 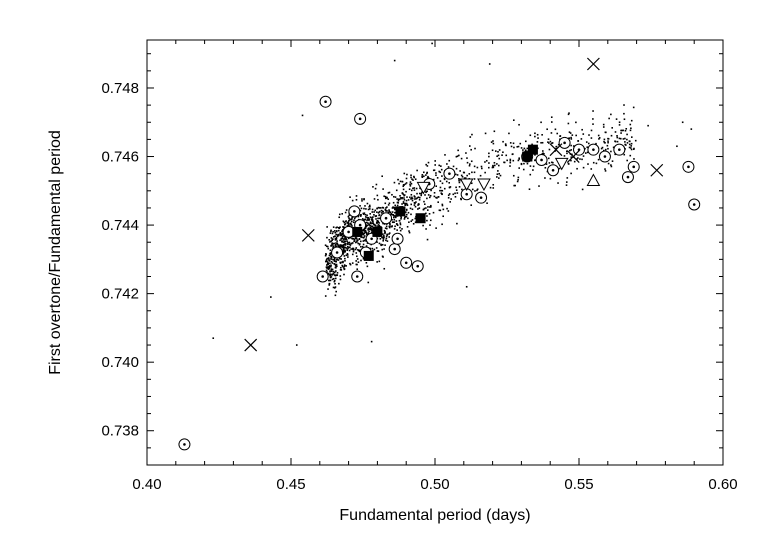 I want to click on y-tick-label: 0.748, so click(x=120, y=88).